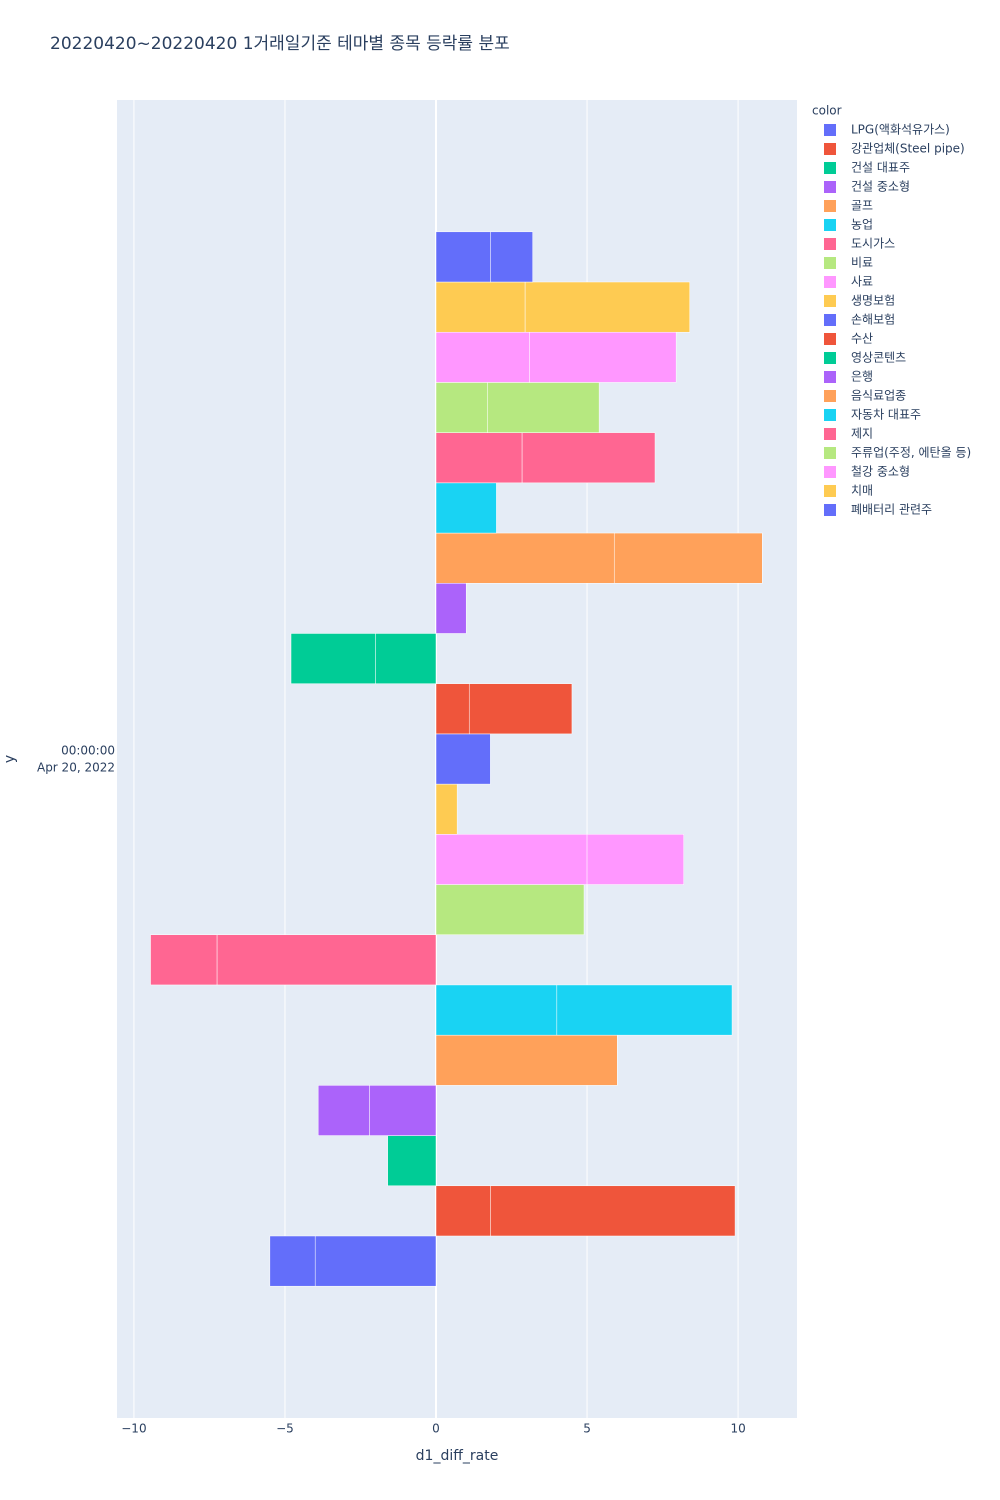  I want to click on legend-label: 수산, so click(862, 339).